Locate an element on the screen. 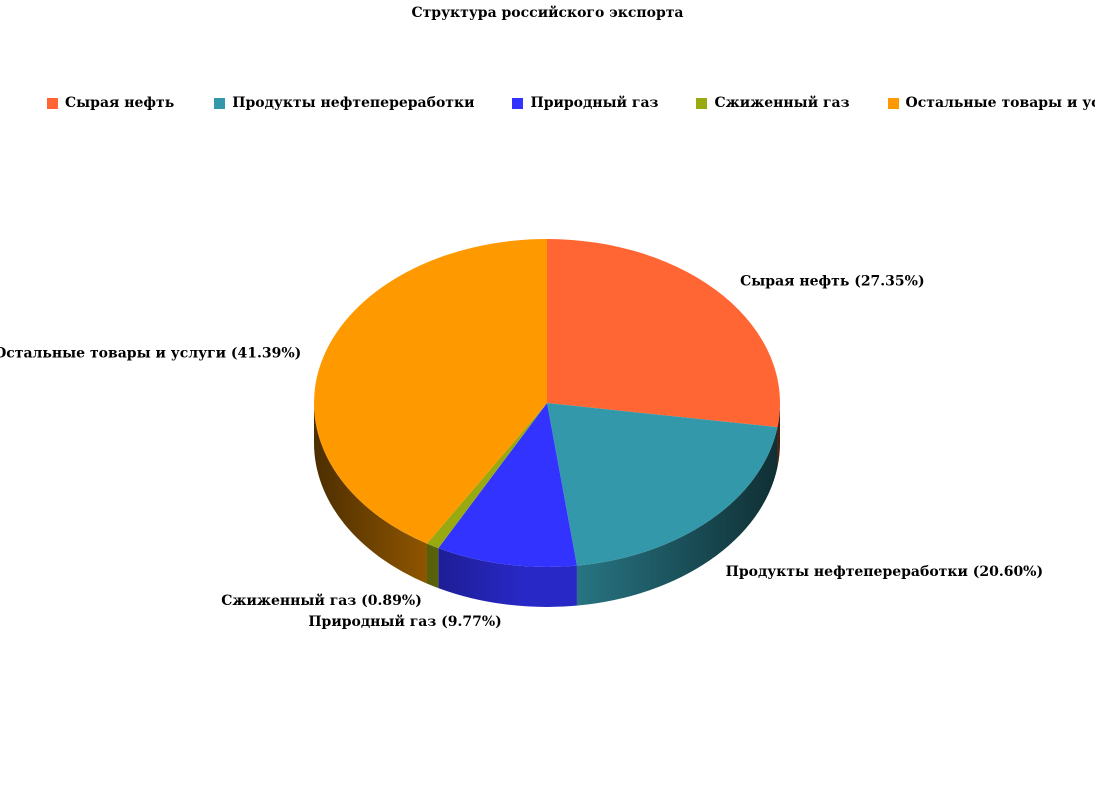  legend-item: Сжиженный газ is located at coordinates (773, 103).